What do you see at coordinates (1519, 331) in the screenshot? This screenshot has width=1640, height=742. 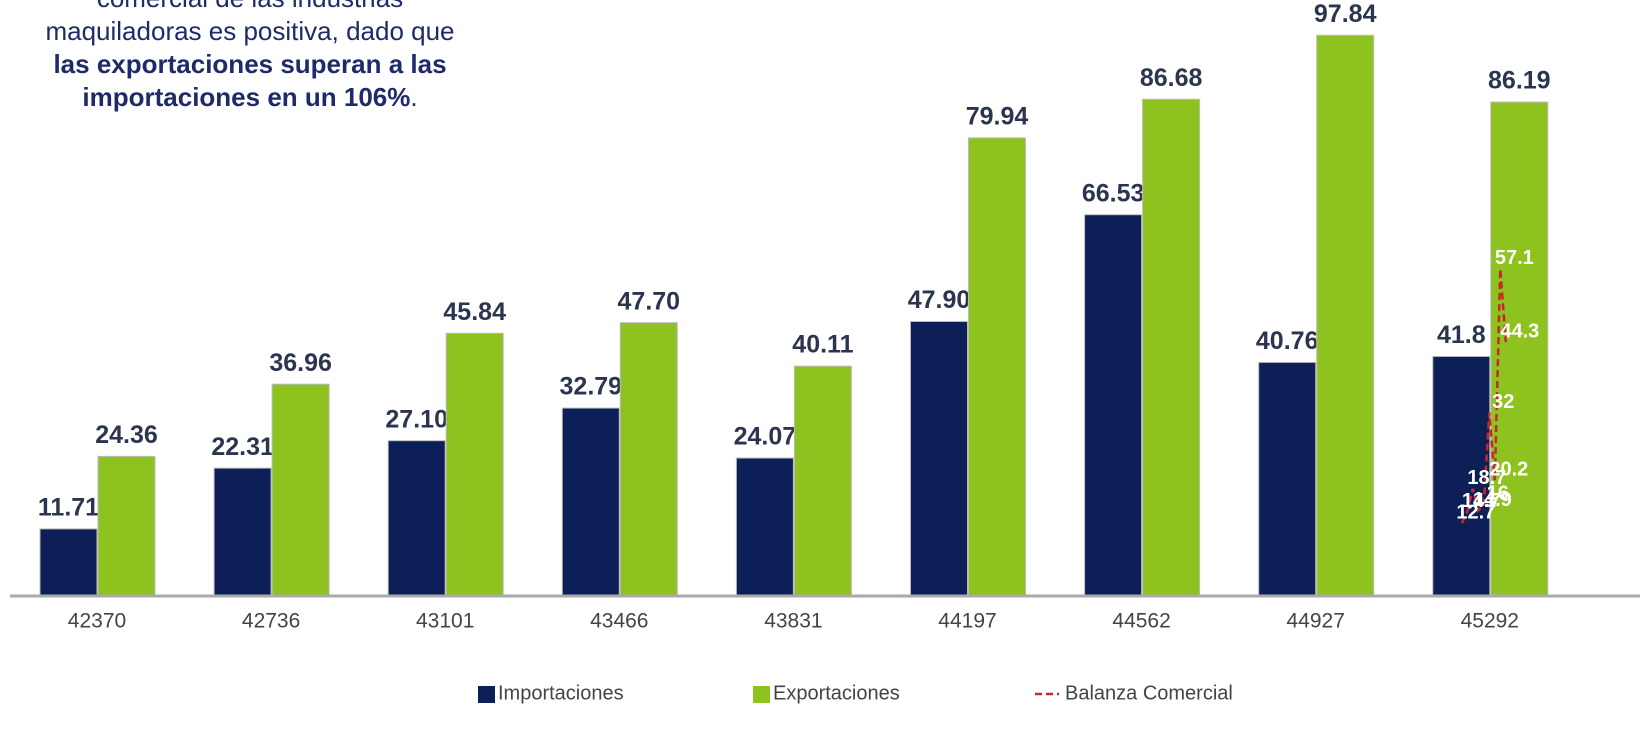 I see `data-label: 44.3` at bounding box center [1519, 331].